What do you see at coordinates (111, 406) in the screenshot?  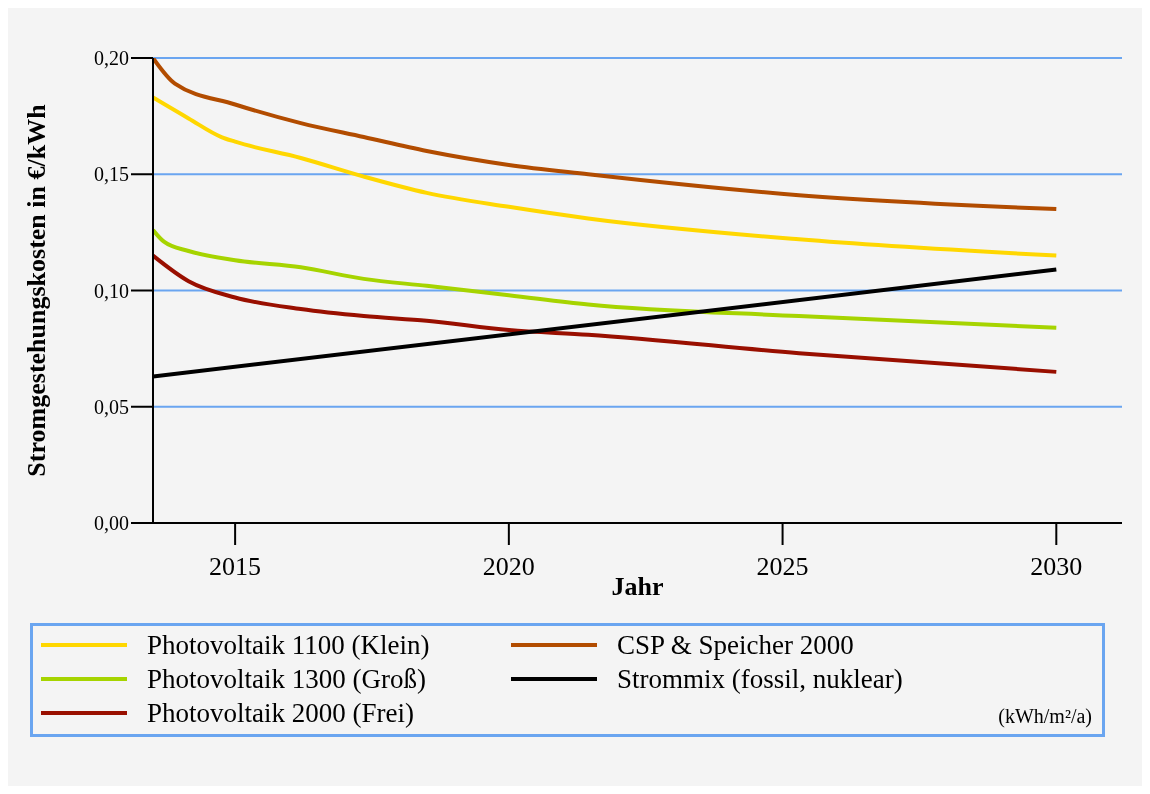 I see `y-tick-label: 0,05` at bounding box center [111, 406].